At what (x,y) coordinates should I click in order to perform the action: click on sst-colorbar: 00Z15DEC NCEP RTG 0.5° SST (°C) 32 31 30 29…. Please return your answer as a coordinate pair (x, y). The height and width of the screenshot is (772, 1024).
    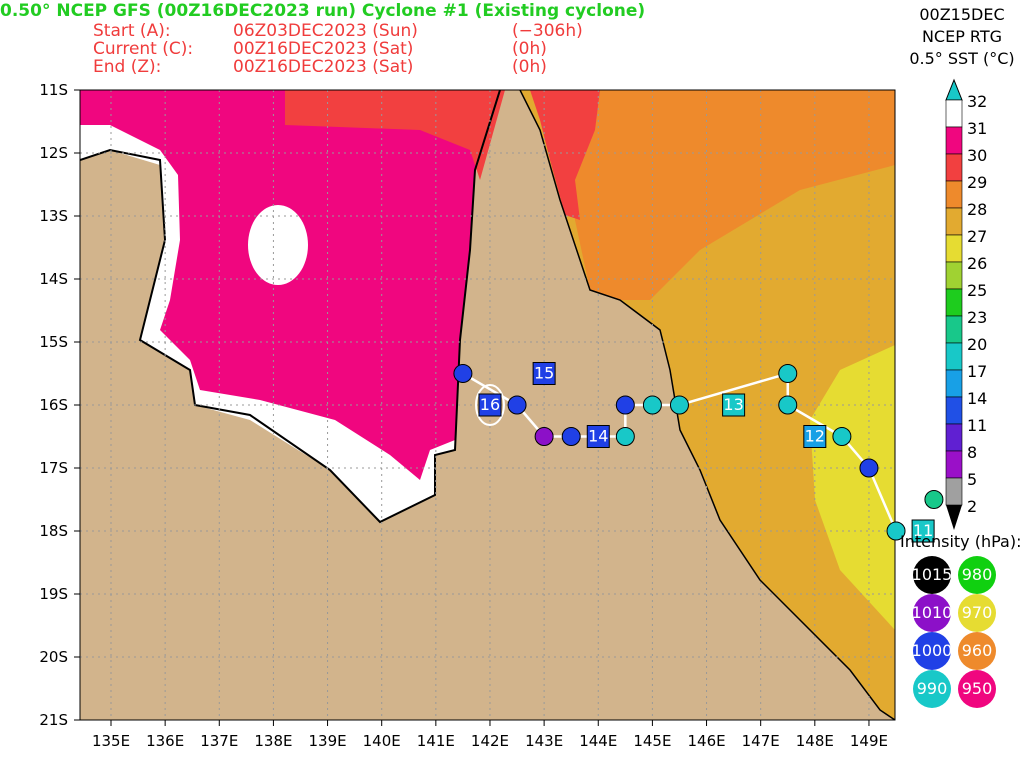
    Looking at the image, I should click on (962, 267).